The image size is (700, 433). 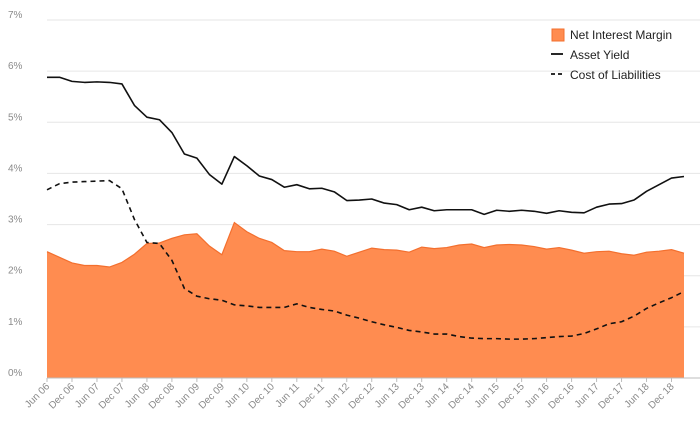 I want to click on x-tick-label: Dec 18, so click(x=661, y=396).